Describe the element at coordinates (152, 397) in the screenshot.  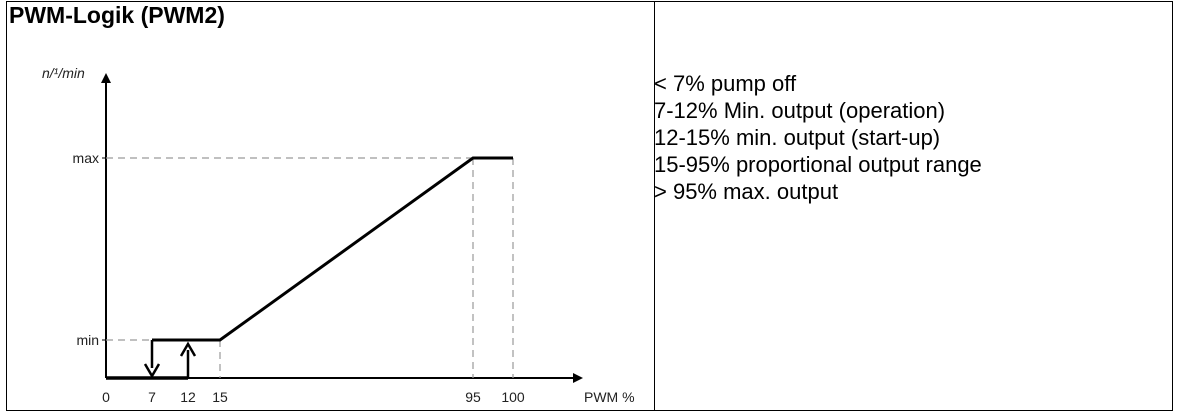
I see `x-tick-label: 7` at that location.